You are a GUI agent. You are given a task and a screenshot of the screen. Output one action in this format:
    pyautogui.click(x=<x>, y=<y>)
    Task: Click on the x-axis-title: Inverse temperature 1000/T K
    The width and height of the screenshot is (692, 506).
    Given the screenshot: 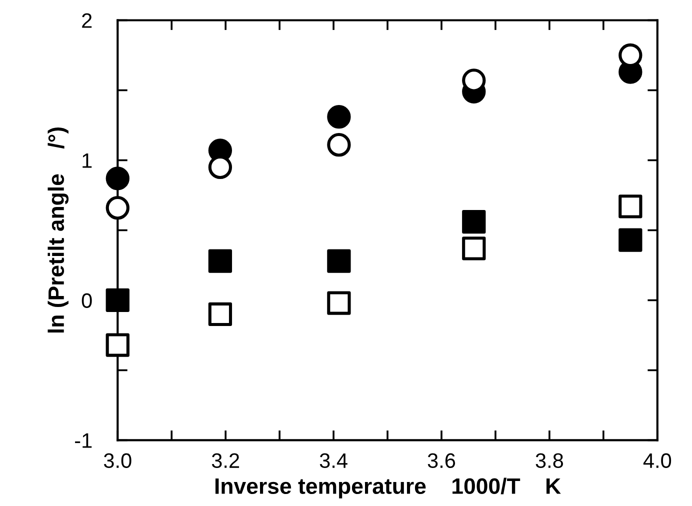 What is the action you would take?
    pyautogui.click(x=388, y=488)
    